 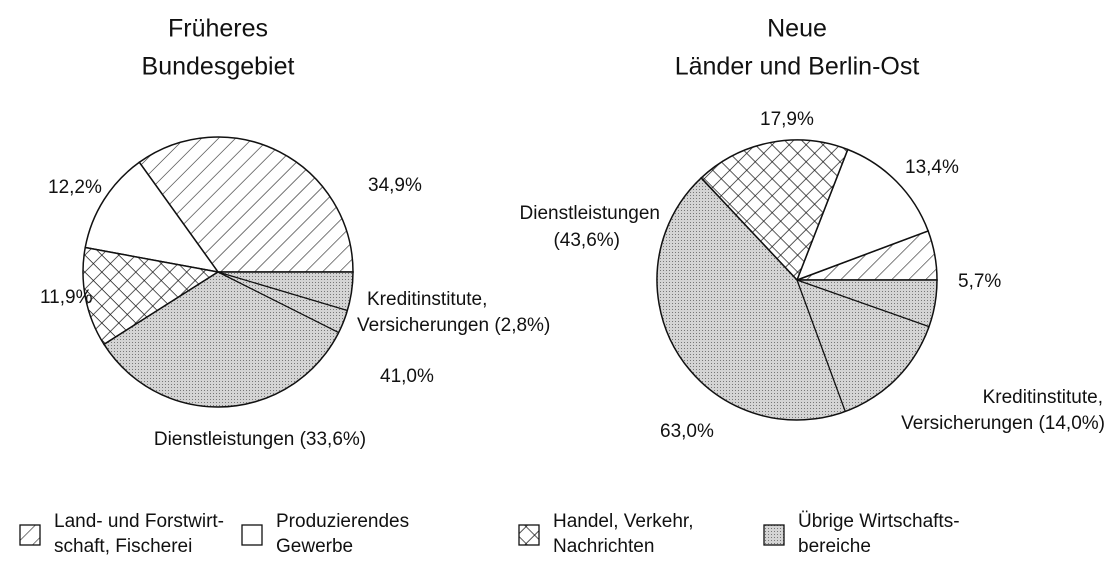 What do you see at coordinates (218, 29) in the screenshot?
I see `pie-title: Früheres` at bounding box center [218, 29].